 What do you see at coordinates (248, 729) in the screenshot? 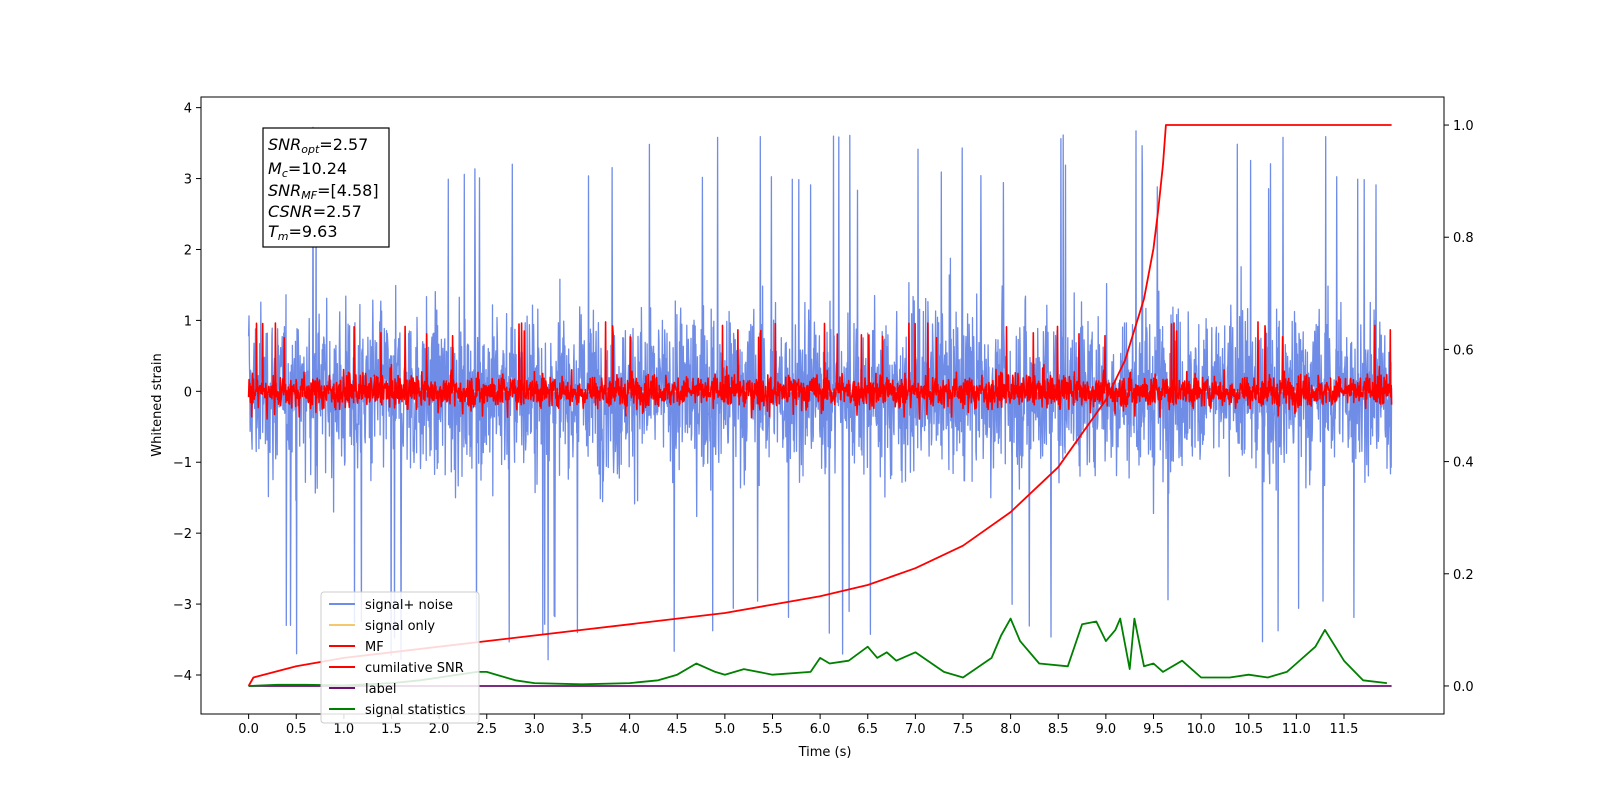
I see `x-tick-label: 0.0` at bounding box center [248, 729].